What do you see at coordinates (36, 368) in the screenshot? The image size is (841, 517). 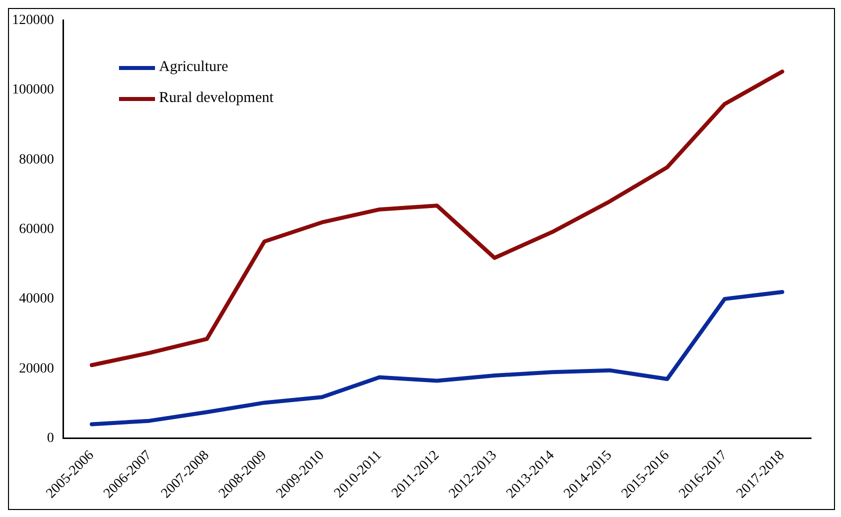 I see `y-tick-label: 20000` at bounding box center [36, 368].